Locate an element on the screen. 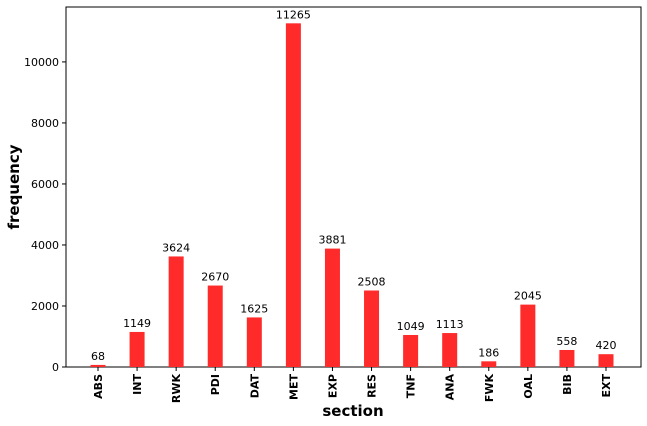 The width and height of the screenshot is (647, 426). bar-abs is located at coordinates (98, 365).